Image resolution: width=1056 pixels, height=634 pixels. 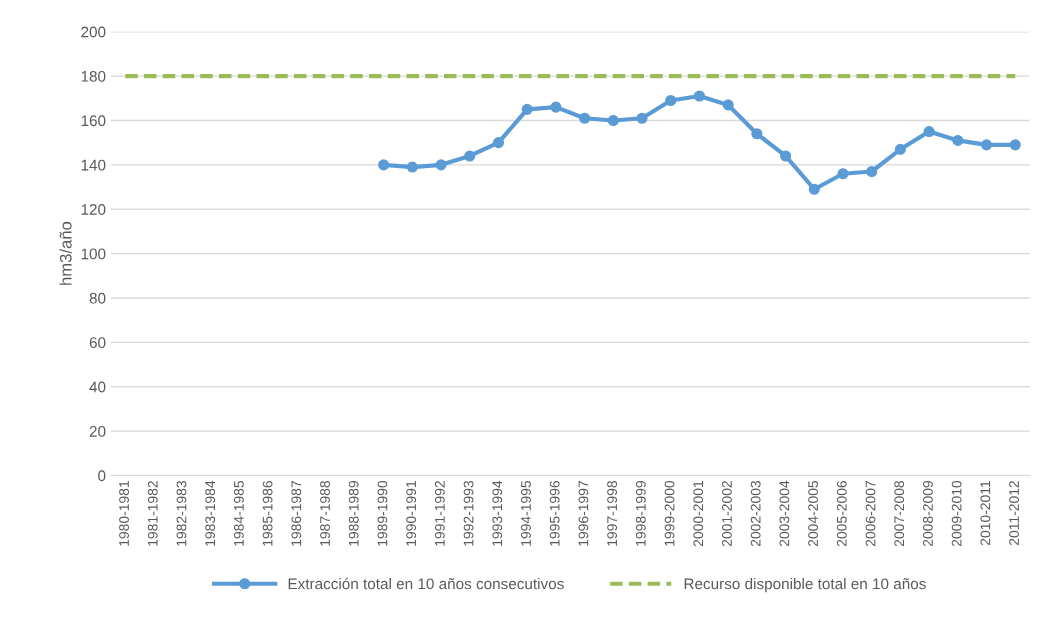 What do you see at coordinates (956, 513) in the screenshot?
I see `x-tick-label: 2009-2010` at bounding box center [956, 513].